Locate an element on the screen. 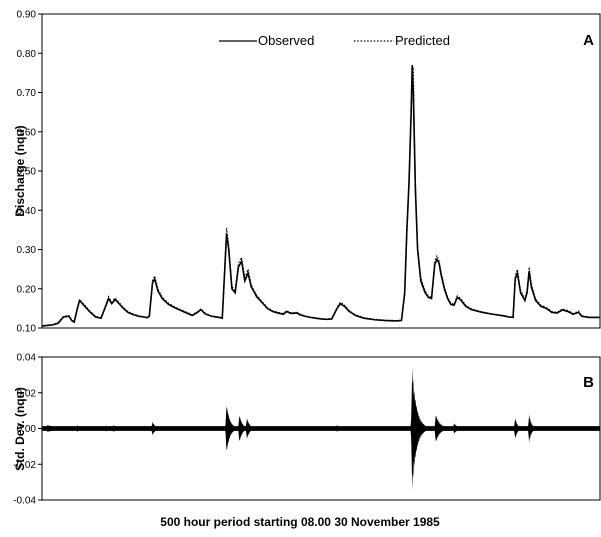  legend-observed-label: Observed is located at coordinates (286, 40).